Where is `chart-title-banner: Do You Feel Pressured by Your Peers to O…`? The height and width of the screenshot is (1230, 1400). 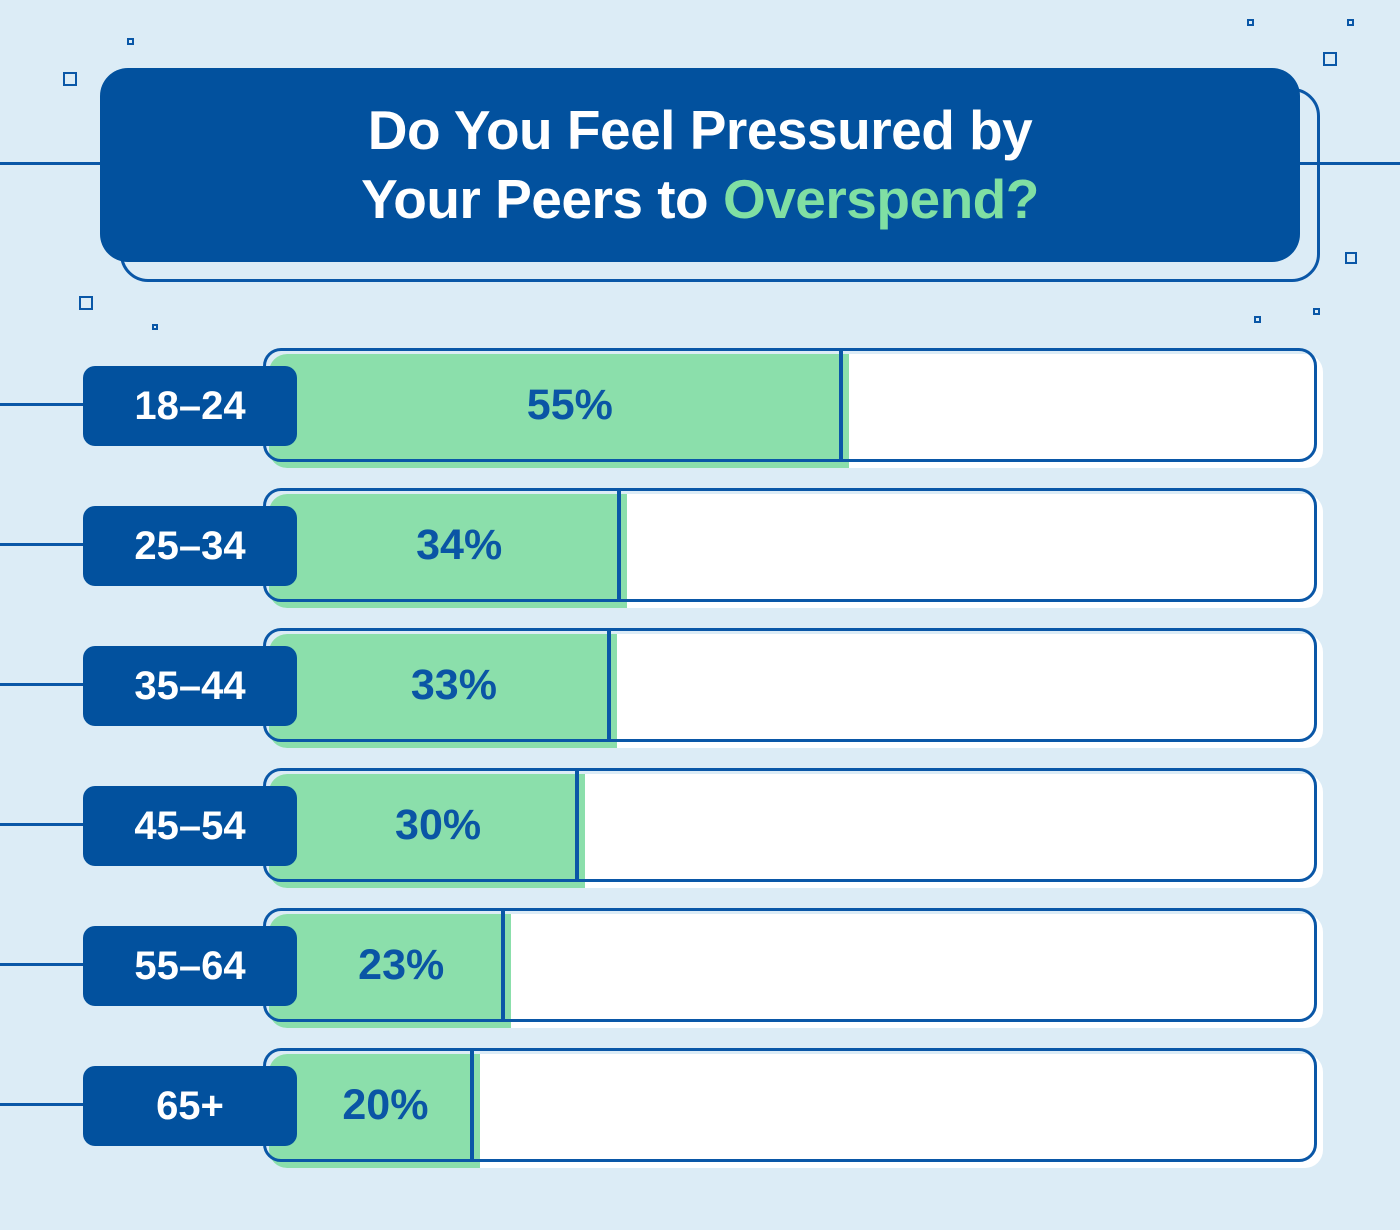
chart-title-banner: Do You Feel Pressured by Your Peers to O… is located at coordinates (700, 165).